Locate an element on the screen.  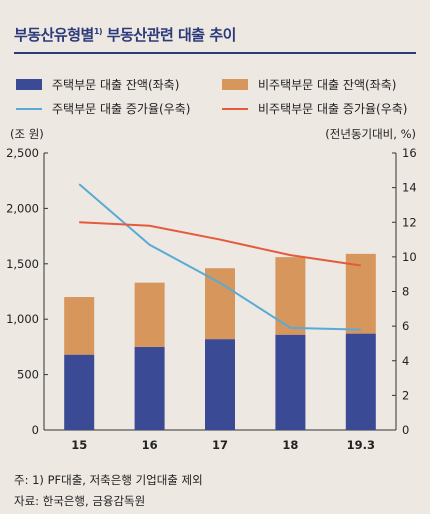
right-tick-label: 2 is located at coordinates (405, 395).